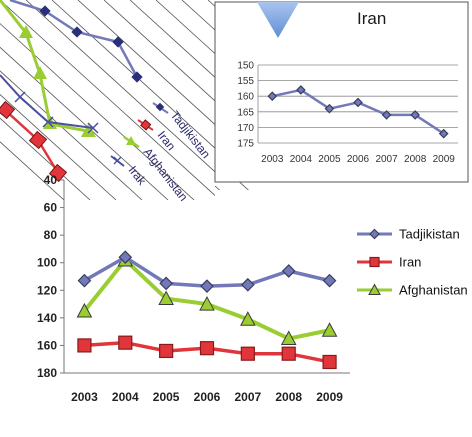 This screenshot has width=472, height=437. I want to click on legend-label-iran: Iran, so click(410, 262).